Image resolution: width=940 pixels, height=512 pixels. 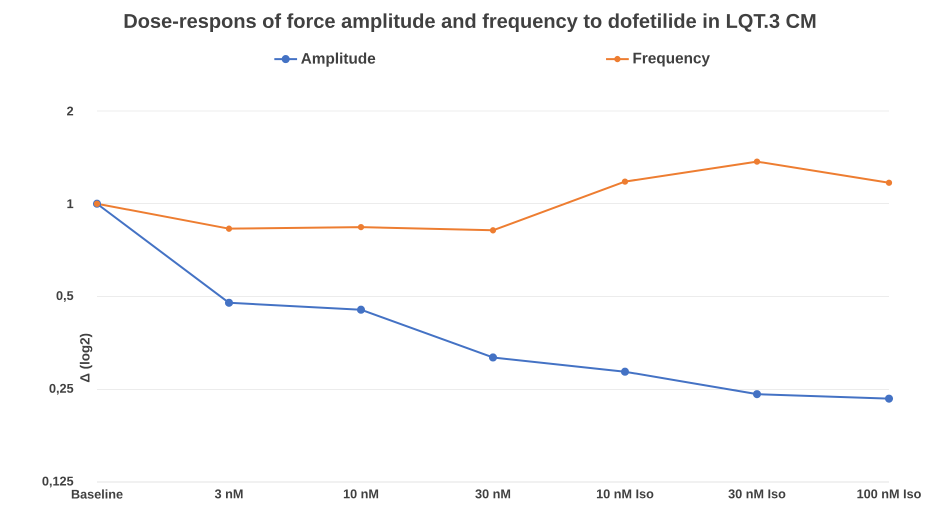 I want to click on x-tick-label: 10 nM Iso, so click(x=625, y=493).